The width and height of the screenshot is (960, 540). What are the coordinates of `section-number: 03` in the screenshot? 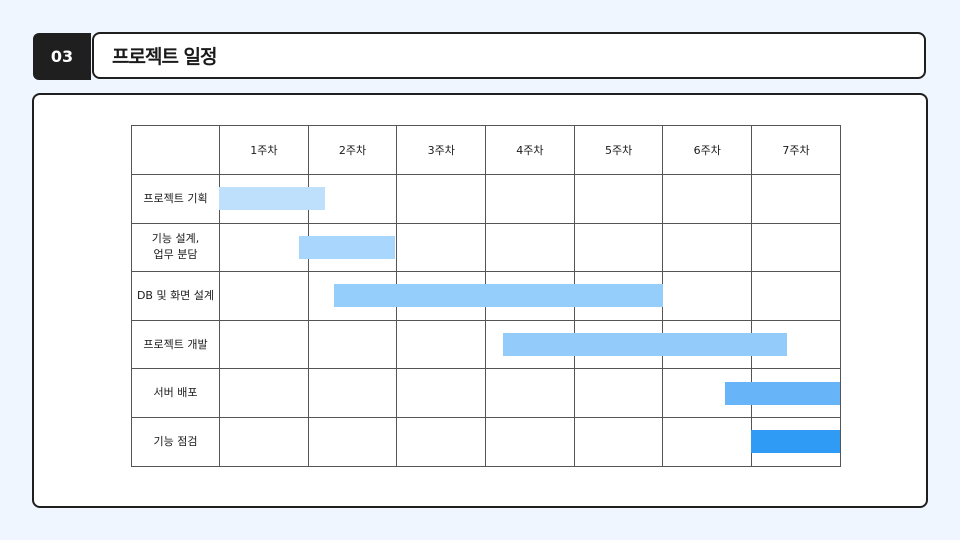 It's located at (62, 56).